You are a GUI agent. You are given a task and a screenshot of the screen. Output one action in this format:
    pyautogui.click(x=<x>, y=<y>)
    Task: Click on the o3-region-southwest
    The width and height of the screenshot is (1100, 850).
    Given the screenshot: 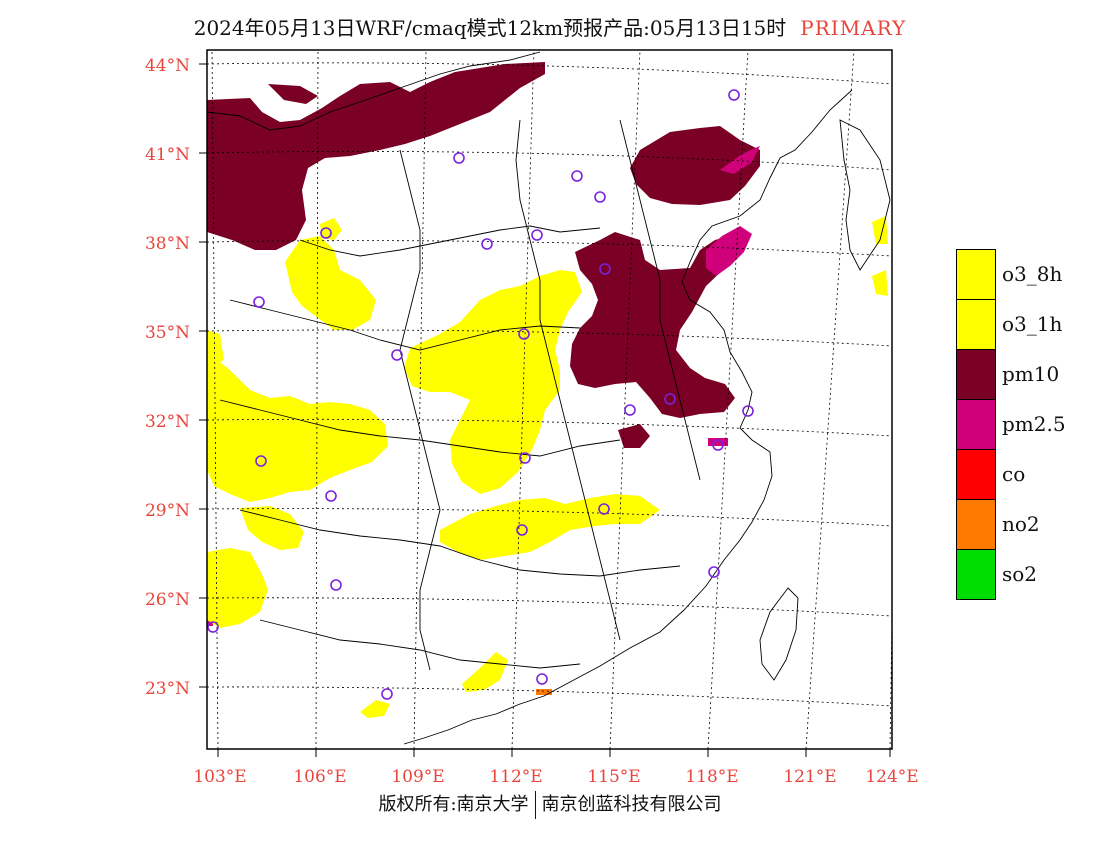 What is the action you would take?
    pyautogui.click(x=237, y=588)
    